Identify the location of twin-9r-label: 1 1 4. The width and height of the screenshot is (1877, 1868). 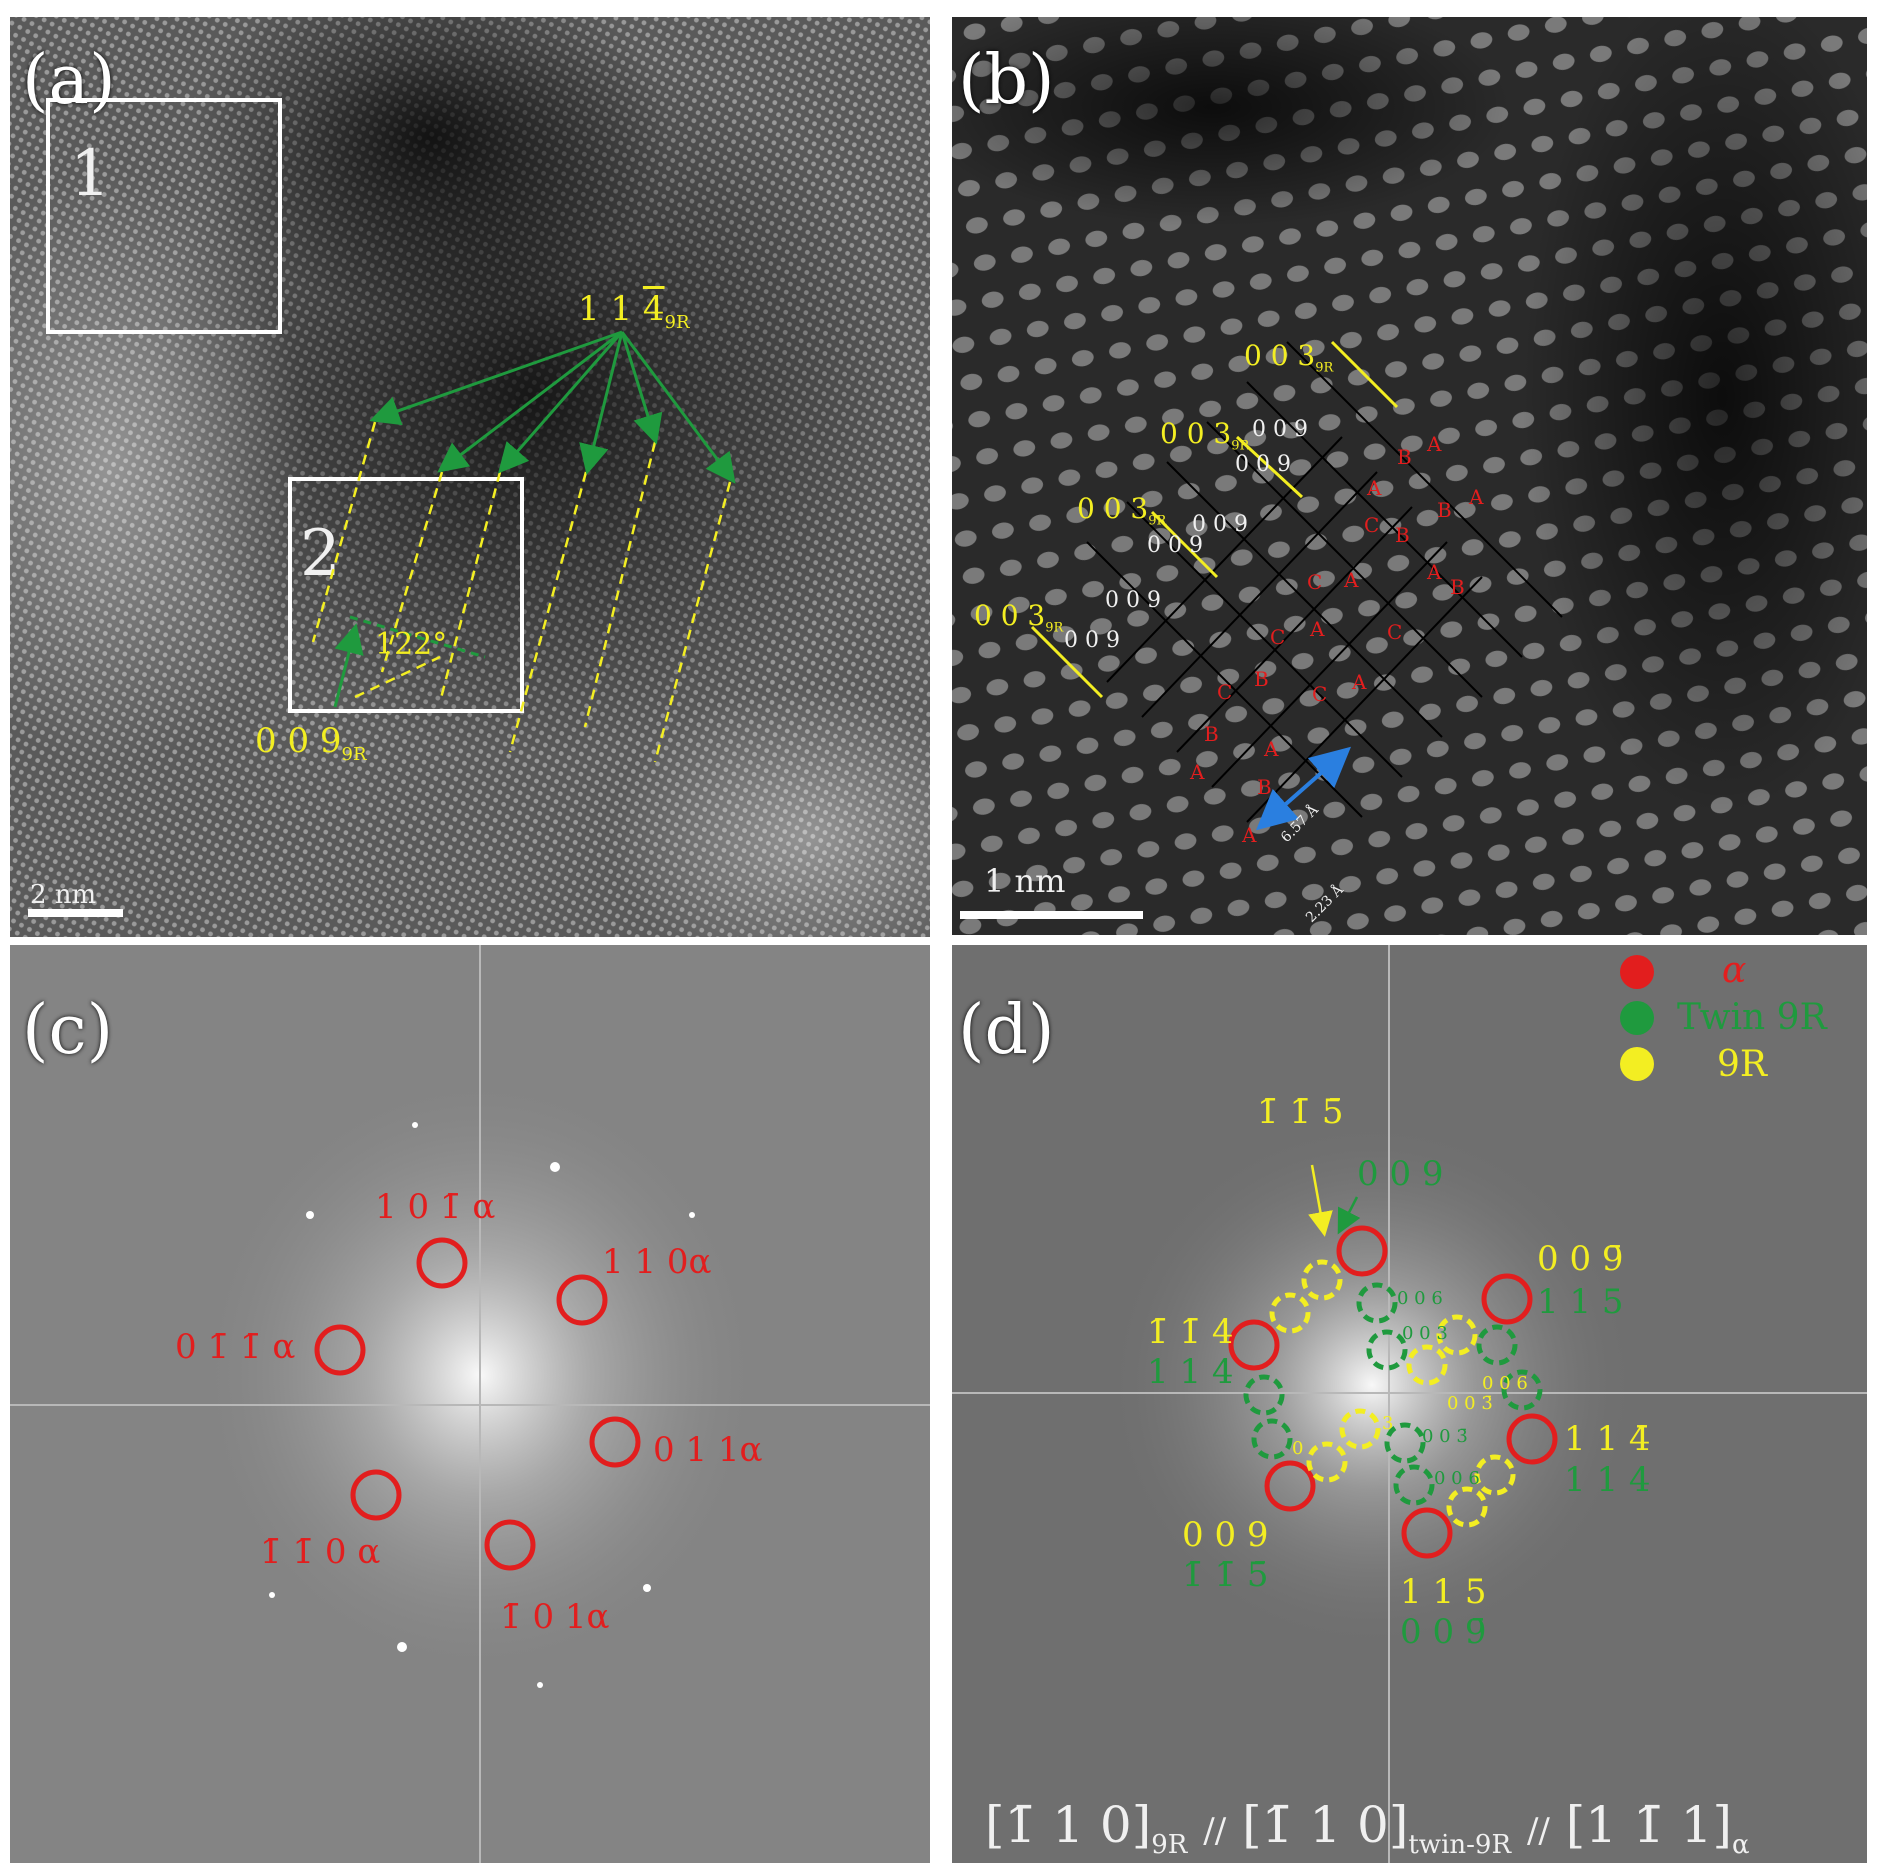
(1190, 1372).